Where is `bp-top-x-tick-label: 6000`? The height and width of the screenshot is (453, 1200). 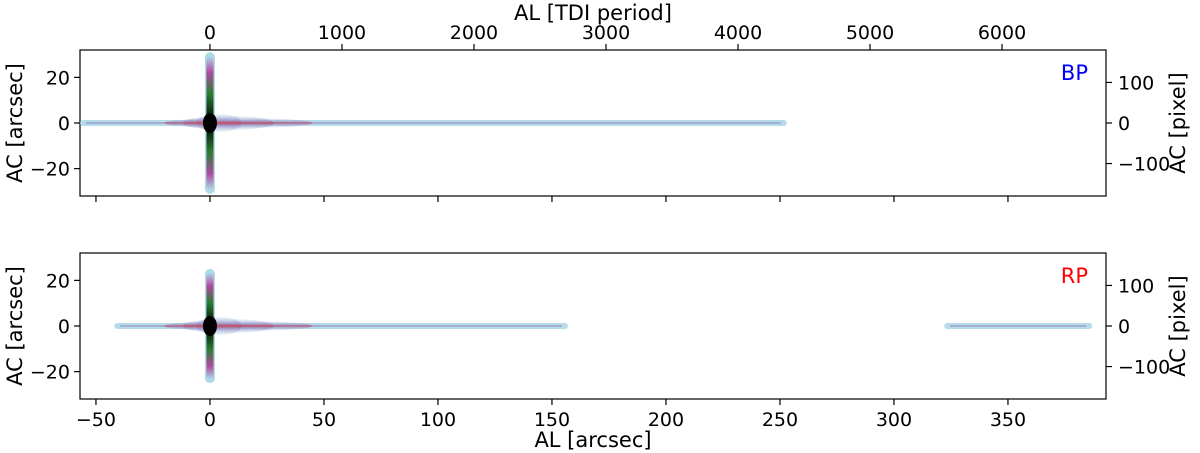 bp-top-x-tick-label: 6000 is located at coordinates (1002, 33).